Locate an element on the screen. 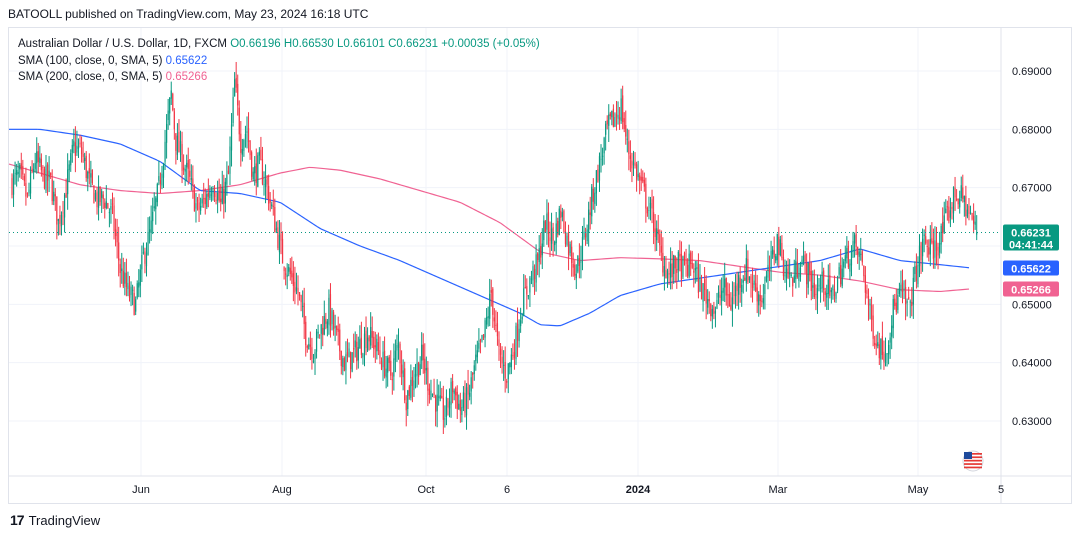 This screenshot has height=538, width=1080. footer-brand: 17 TradingView is located at coordinates (55, 520).